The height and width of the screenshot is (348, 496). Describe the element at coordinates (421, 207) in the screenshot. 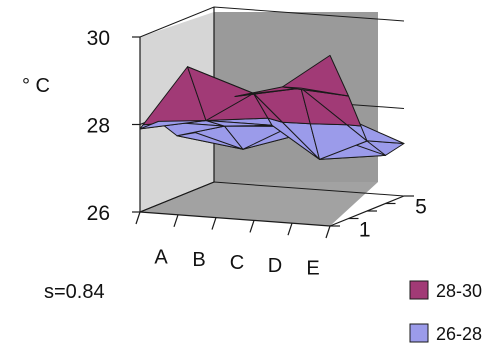

I see `depth-tick-label: 5` at that location.